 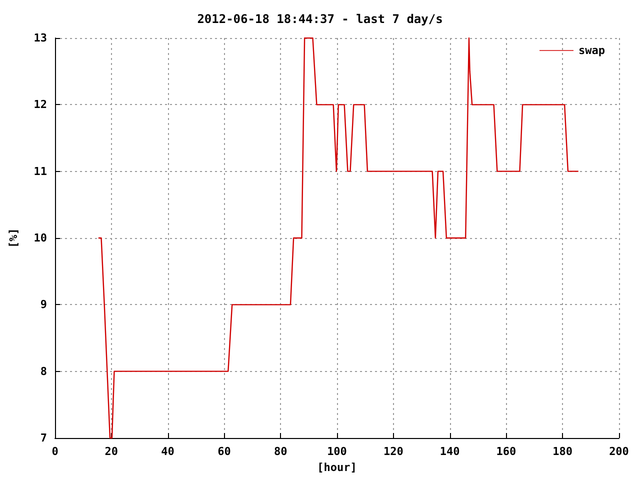 I want to click on y-tick-label: 10, so click(x=40, y=238).